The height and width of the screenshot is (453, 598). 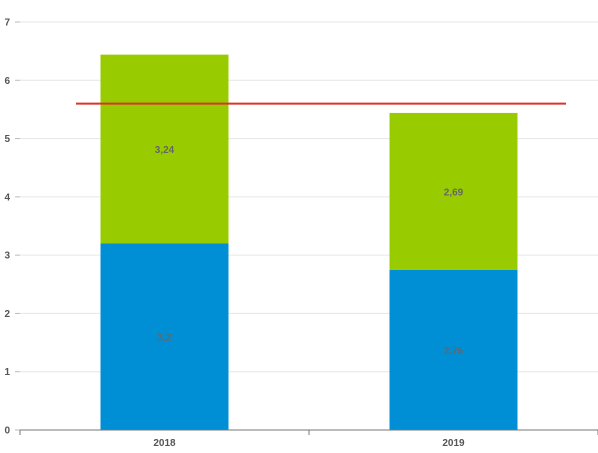 I want to click on data-label: 3,24, so click(x=165, y=150).